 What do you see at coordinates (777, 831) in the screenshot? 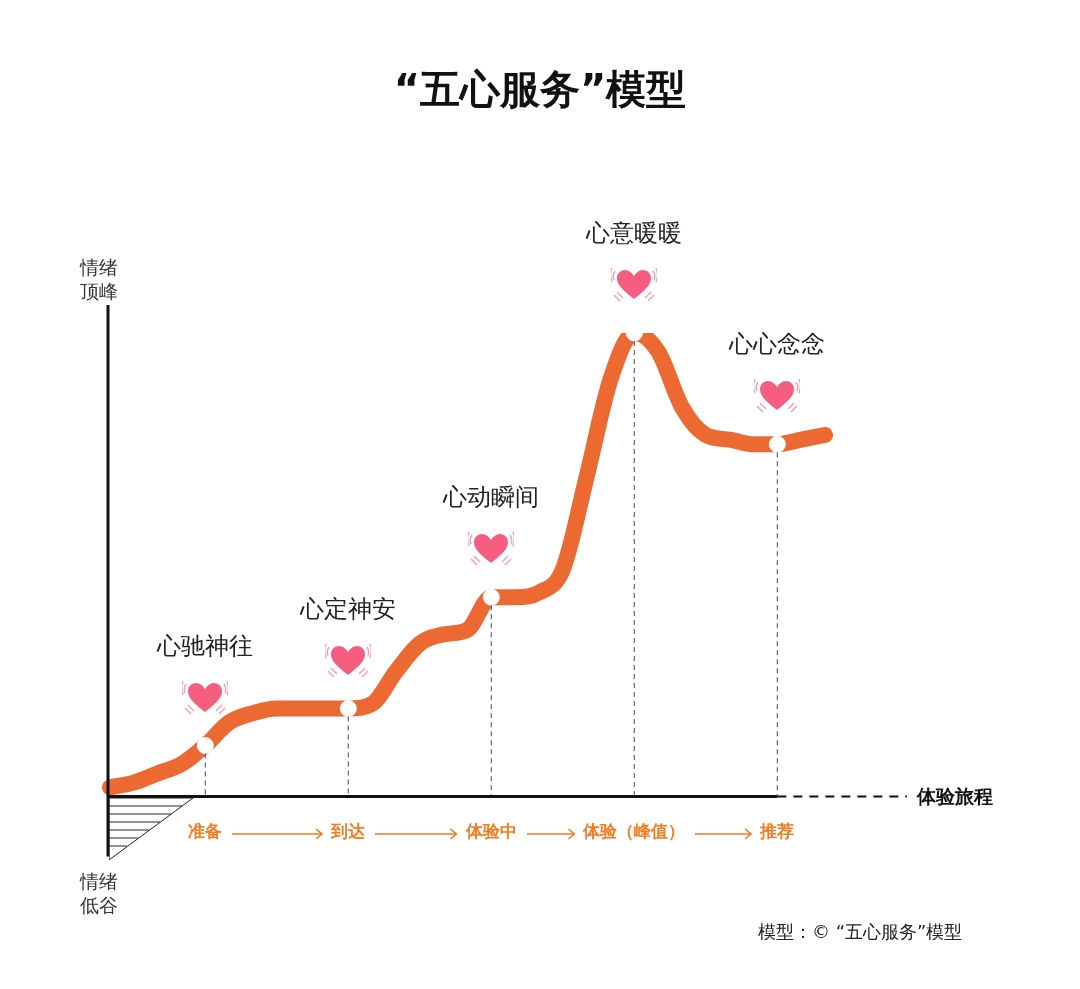
I see `x-tick-label: 推荐` at bounding box center [777, 831].